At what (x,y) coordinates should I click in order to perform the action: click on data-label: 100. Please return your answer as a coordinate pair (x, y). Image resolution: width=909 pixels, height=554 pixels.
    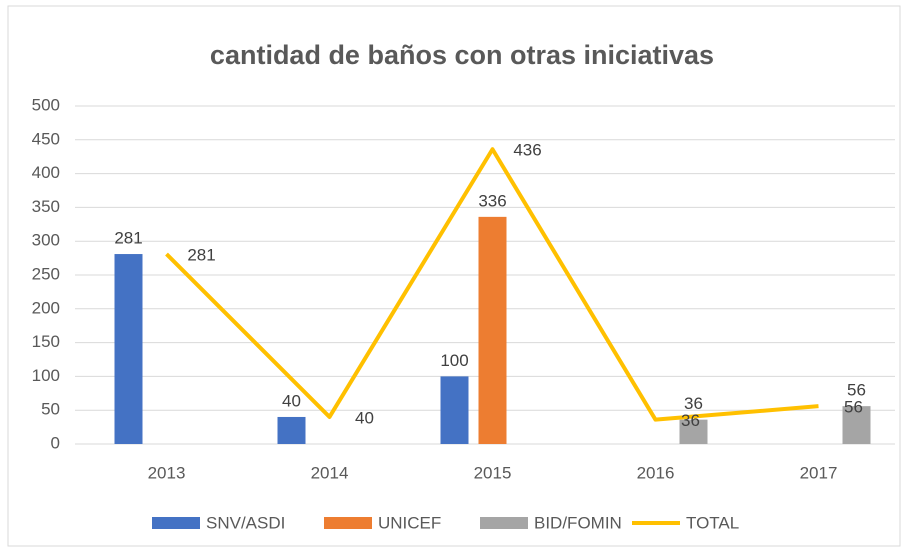
    Looking at the image, I should click on (454, 360).